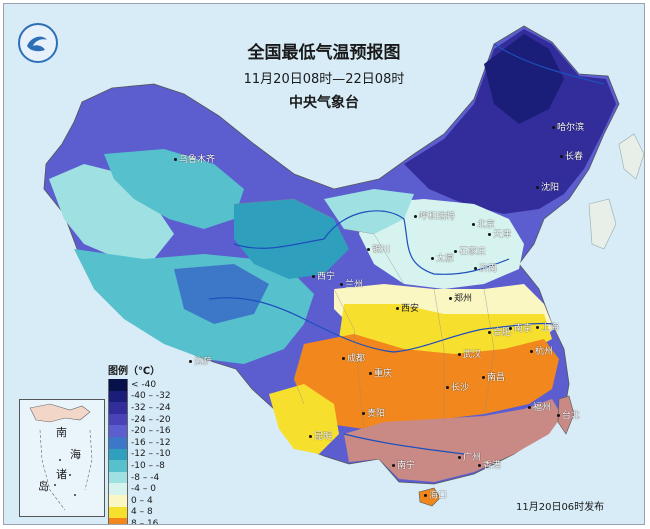 This screenshot has height=529, width=650. I want to click on zone-north-plain, so click(441, 244).